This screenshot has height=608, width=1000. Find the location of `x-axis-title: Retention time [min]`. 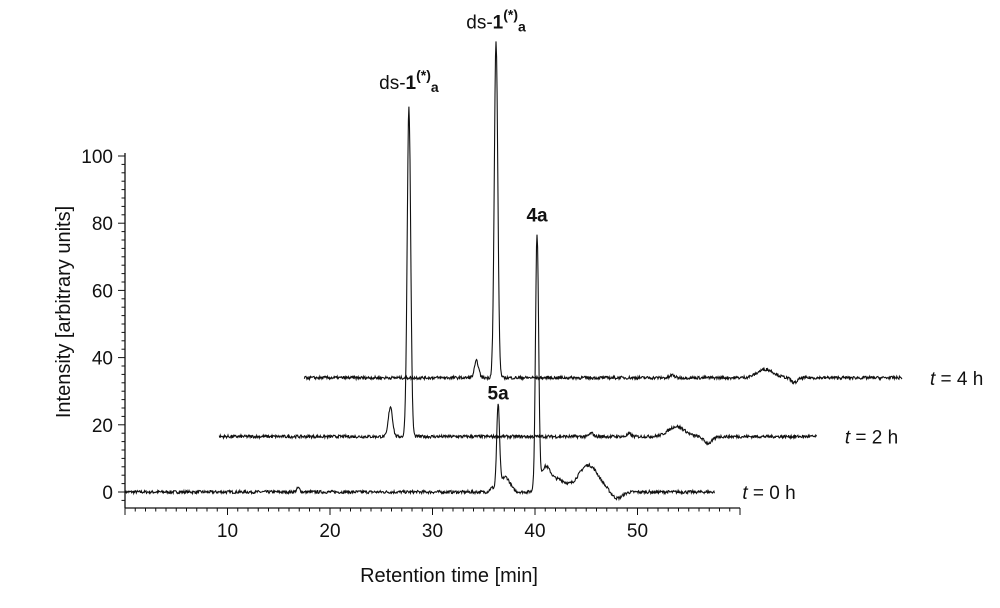

x-axis-title: Retention time [min] is located at coordinates (449, 576).